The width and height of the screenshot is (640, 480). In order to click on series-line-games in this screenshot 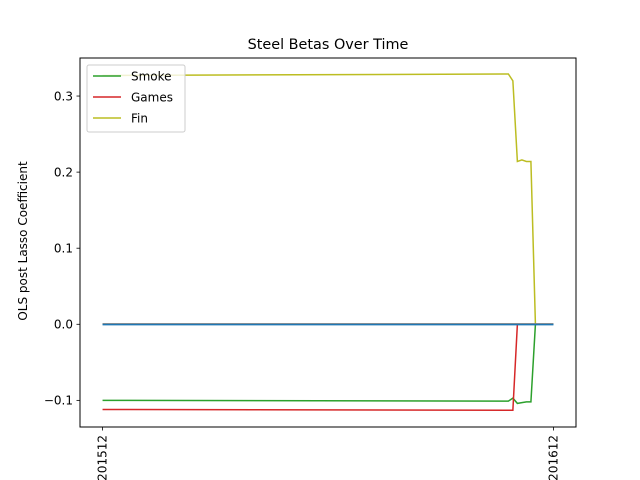, I will do `click(328, 367)`.